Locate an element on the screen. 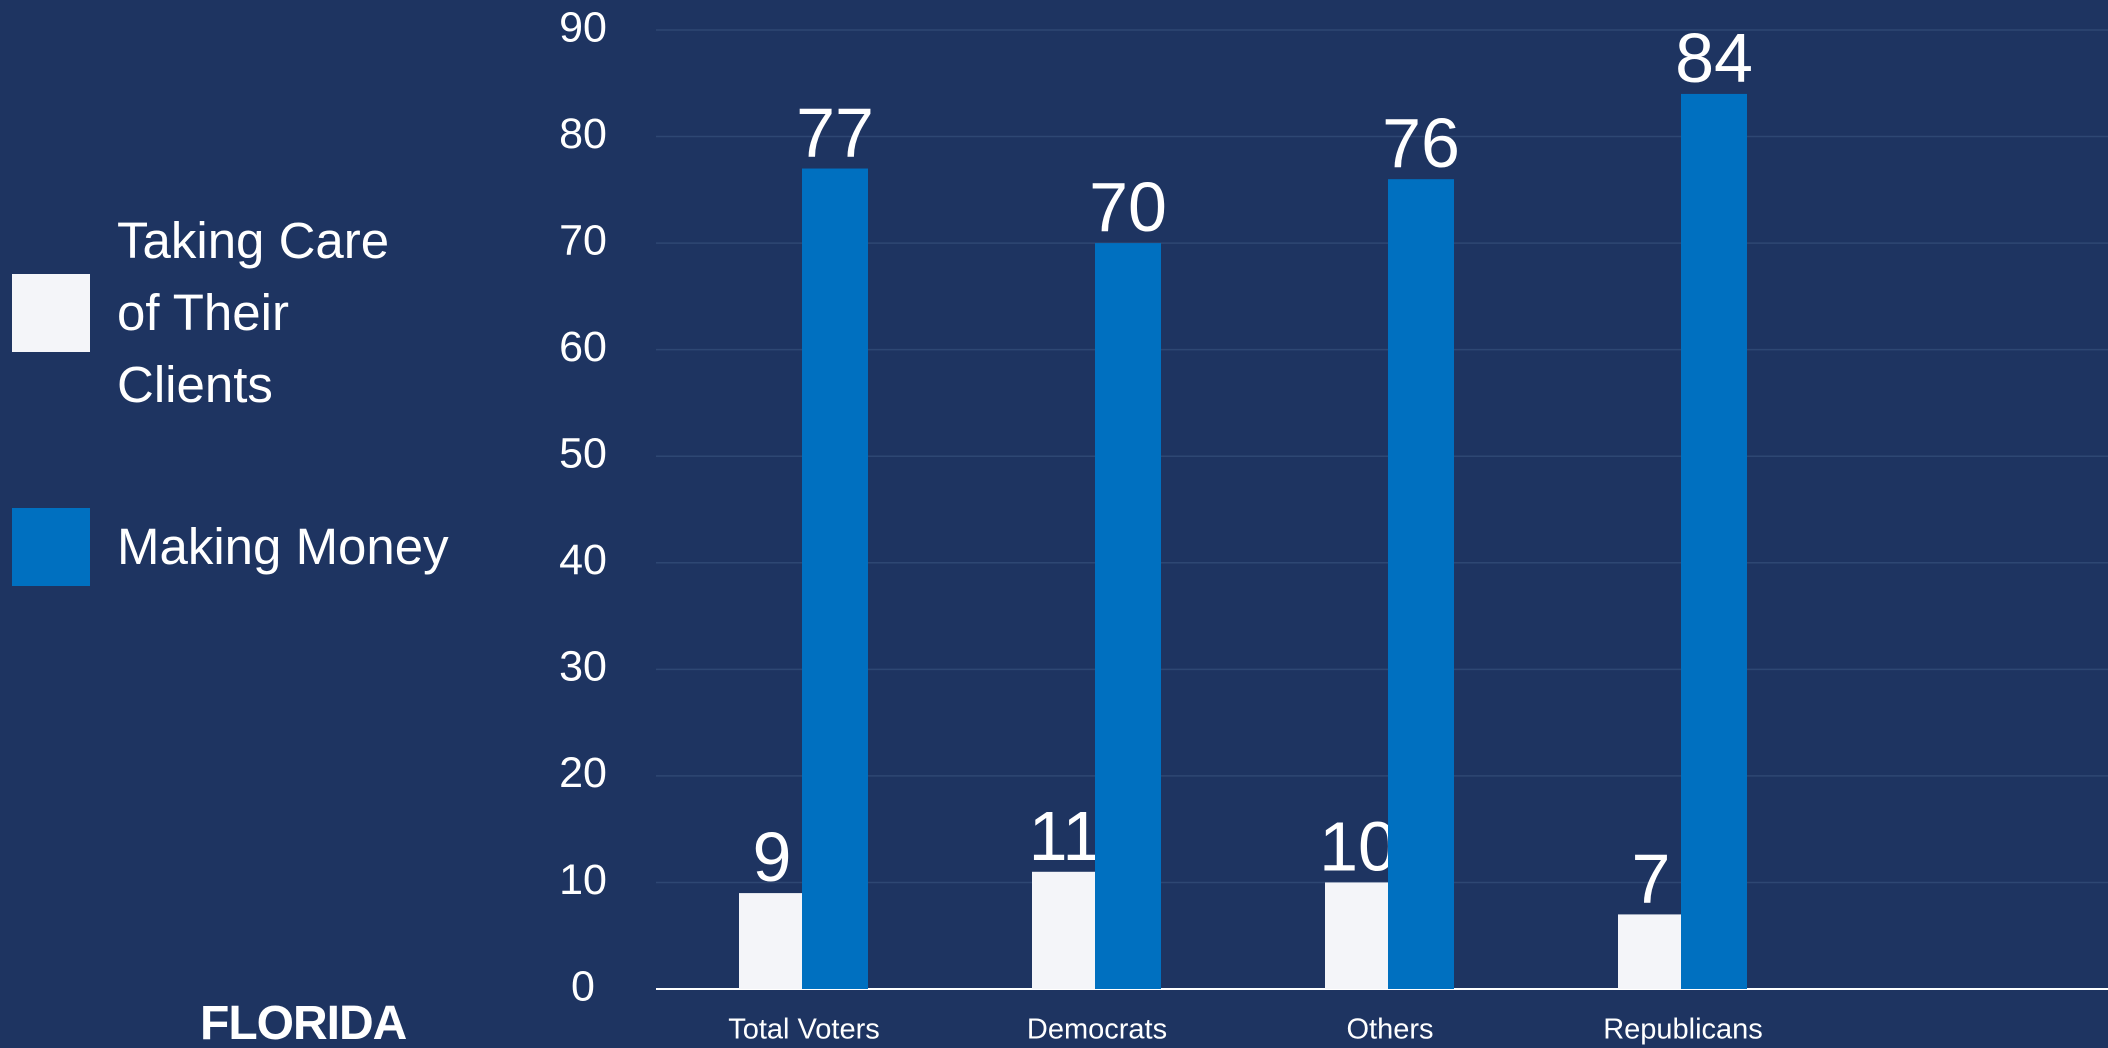 This screenshot has height=1048, width=2108. y-tick-label: 0 is located at coordinates (583, 986).